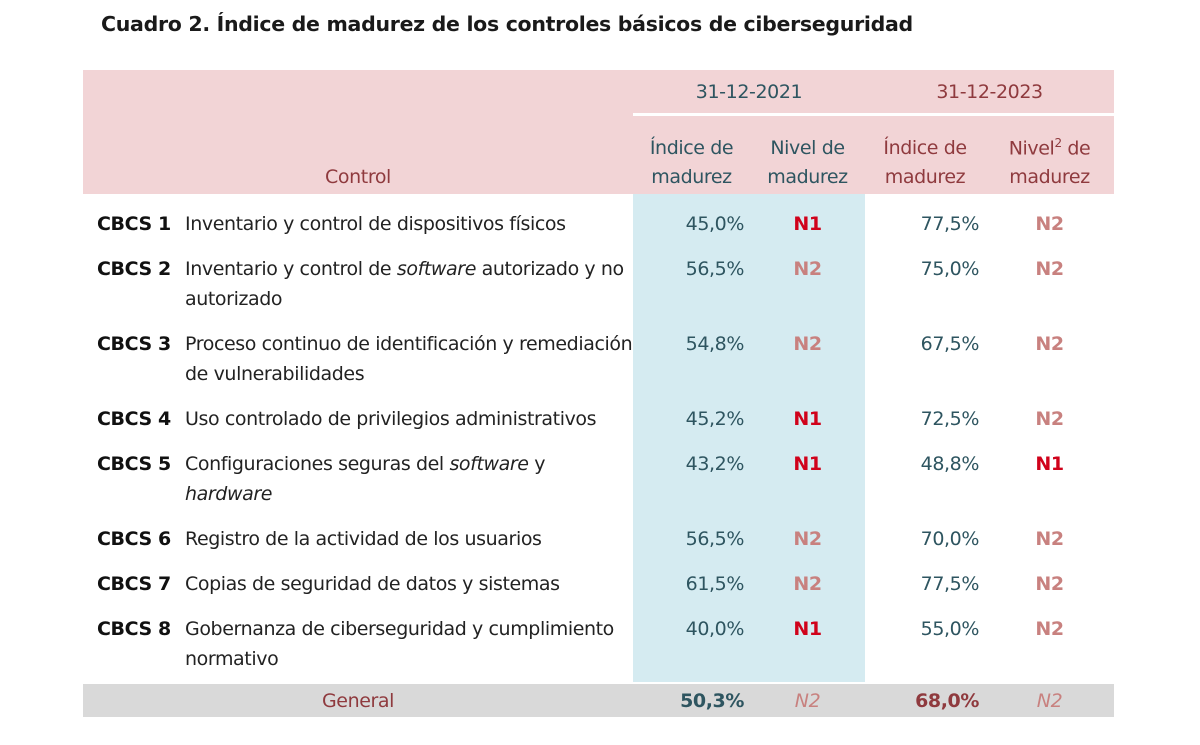 This screenshot has height=745, width=1200. What do you see at coordinates (950, 539) in the screenshot?
I see `index-2023: 70,0%` at bounding box center [950, 539].